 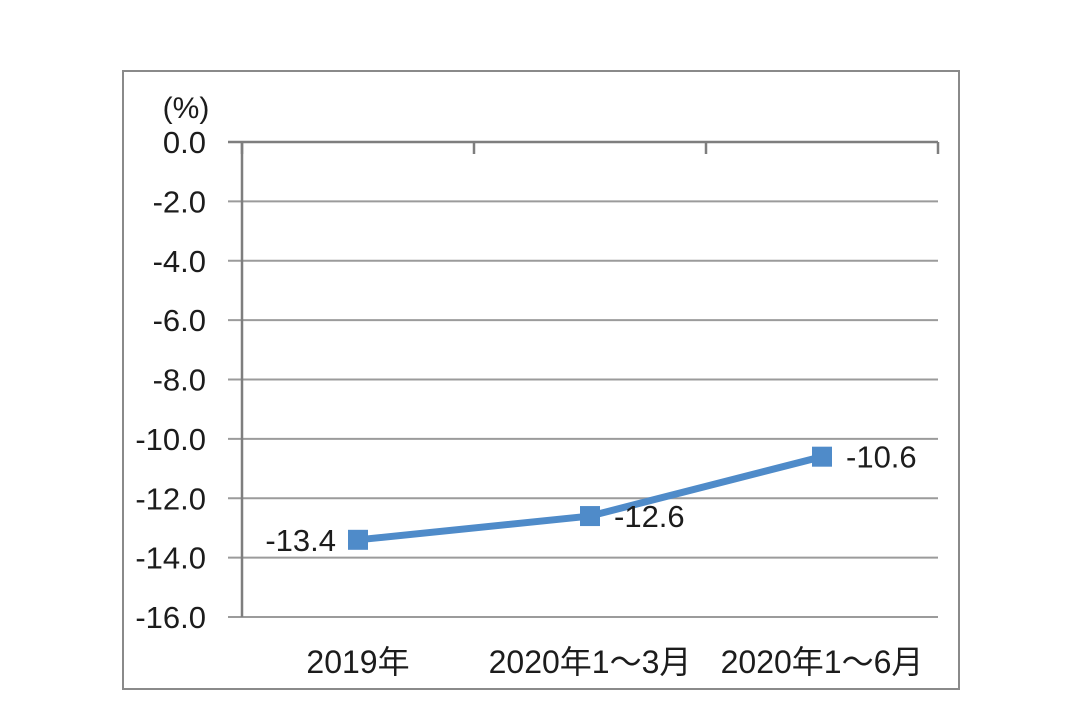 What do you see at coordinates (179, 201) in the screenshot?
I see `y-axis-tick-label: -2.0` at bounding box center [179, 201].